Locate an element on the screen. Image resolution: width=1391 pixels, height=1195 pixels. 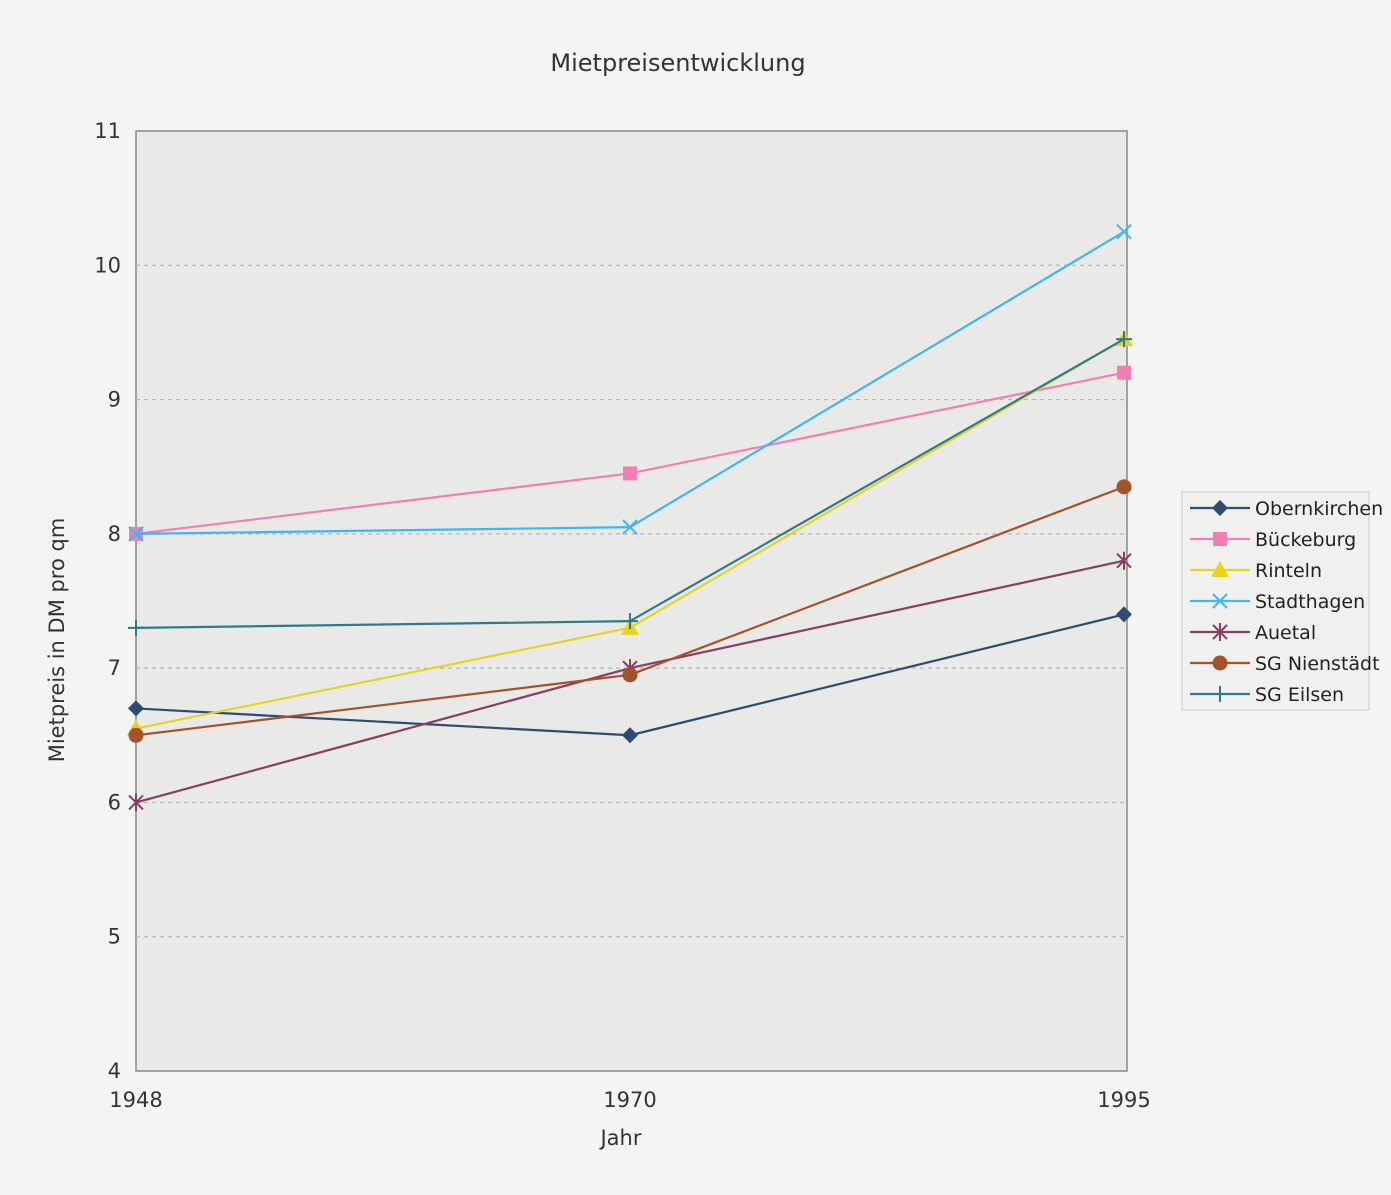
y-tick-label: 10 is located at coordinates (107, 265).